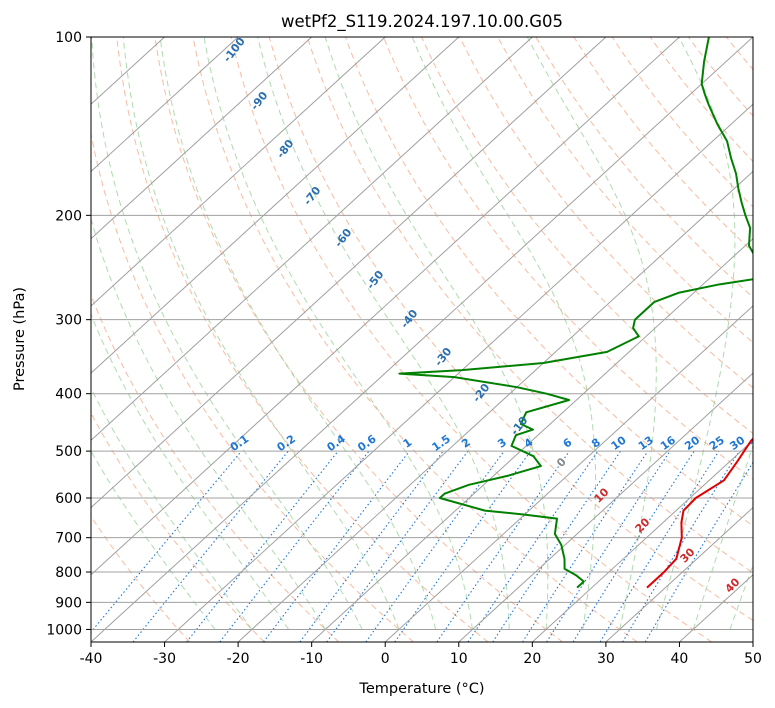 The image size is (775, 708). Describe the element at coordinates (164, 659) in the screenshot. I see `x-tick-label: -30` at that location.